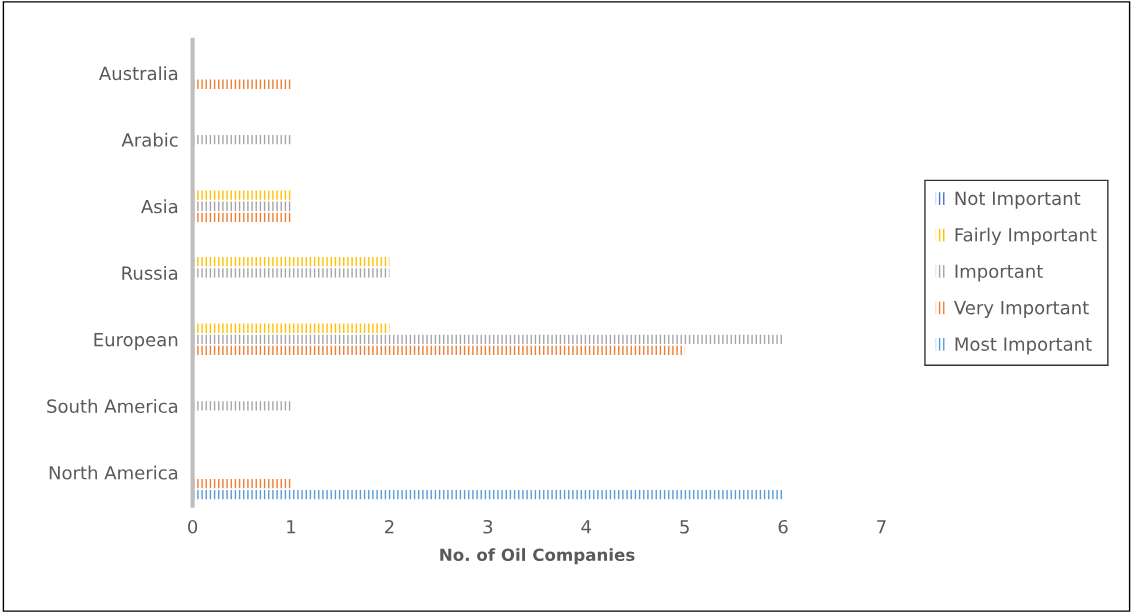 The width and height of the screenshot is (1133, 613). Describe the element at coordinates (586, 527) in the screenshot. I see `x-tick-label: 4` at that location.